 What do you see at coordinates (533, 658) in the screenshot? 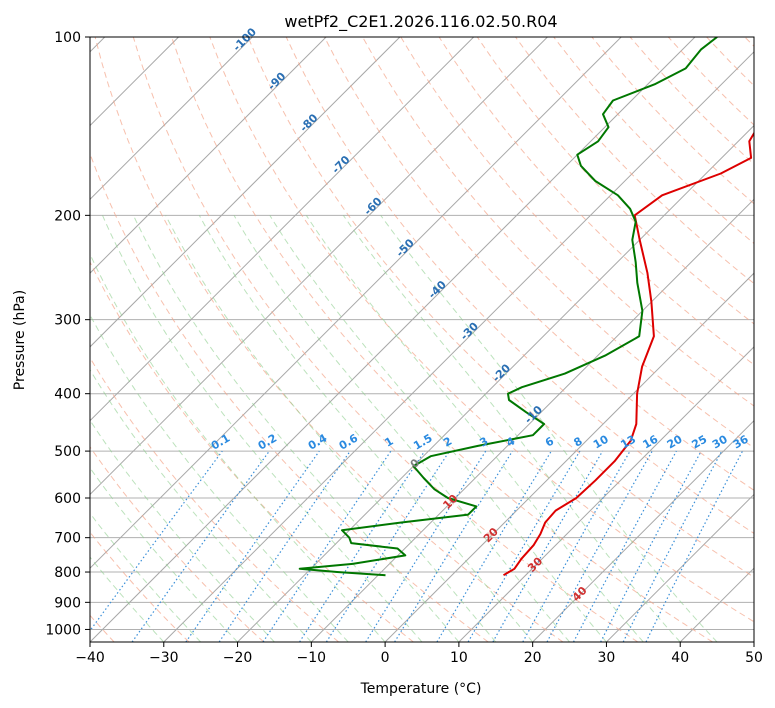
I see `x-tick-label: 20` at bounding box center [533, 658].